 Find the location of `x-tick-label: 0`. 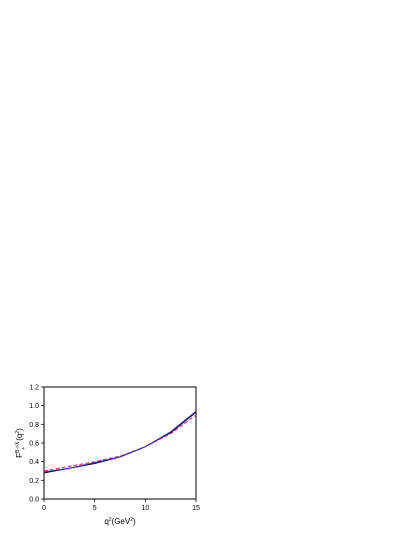

x-tick-label: 0 is located at coordinates (44, 508).